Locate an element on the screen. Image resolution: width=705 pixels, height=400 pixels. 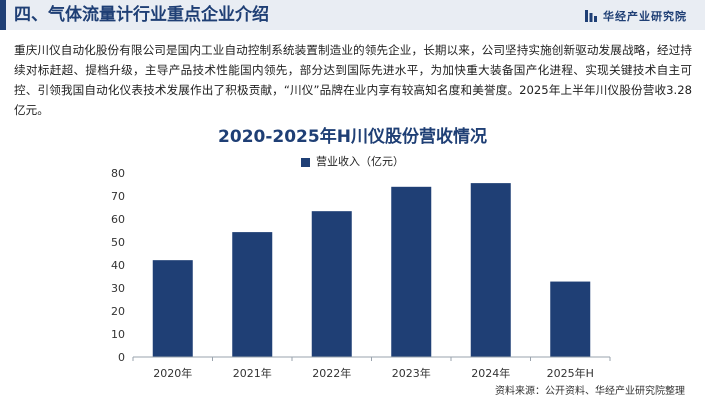
chart-legend: 营业收入（亿元） is located at coordinates (352, 162).